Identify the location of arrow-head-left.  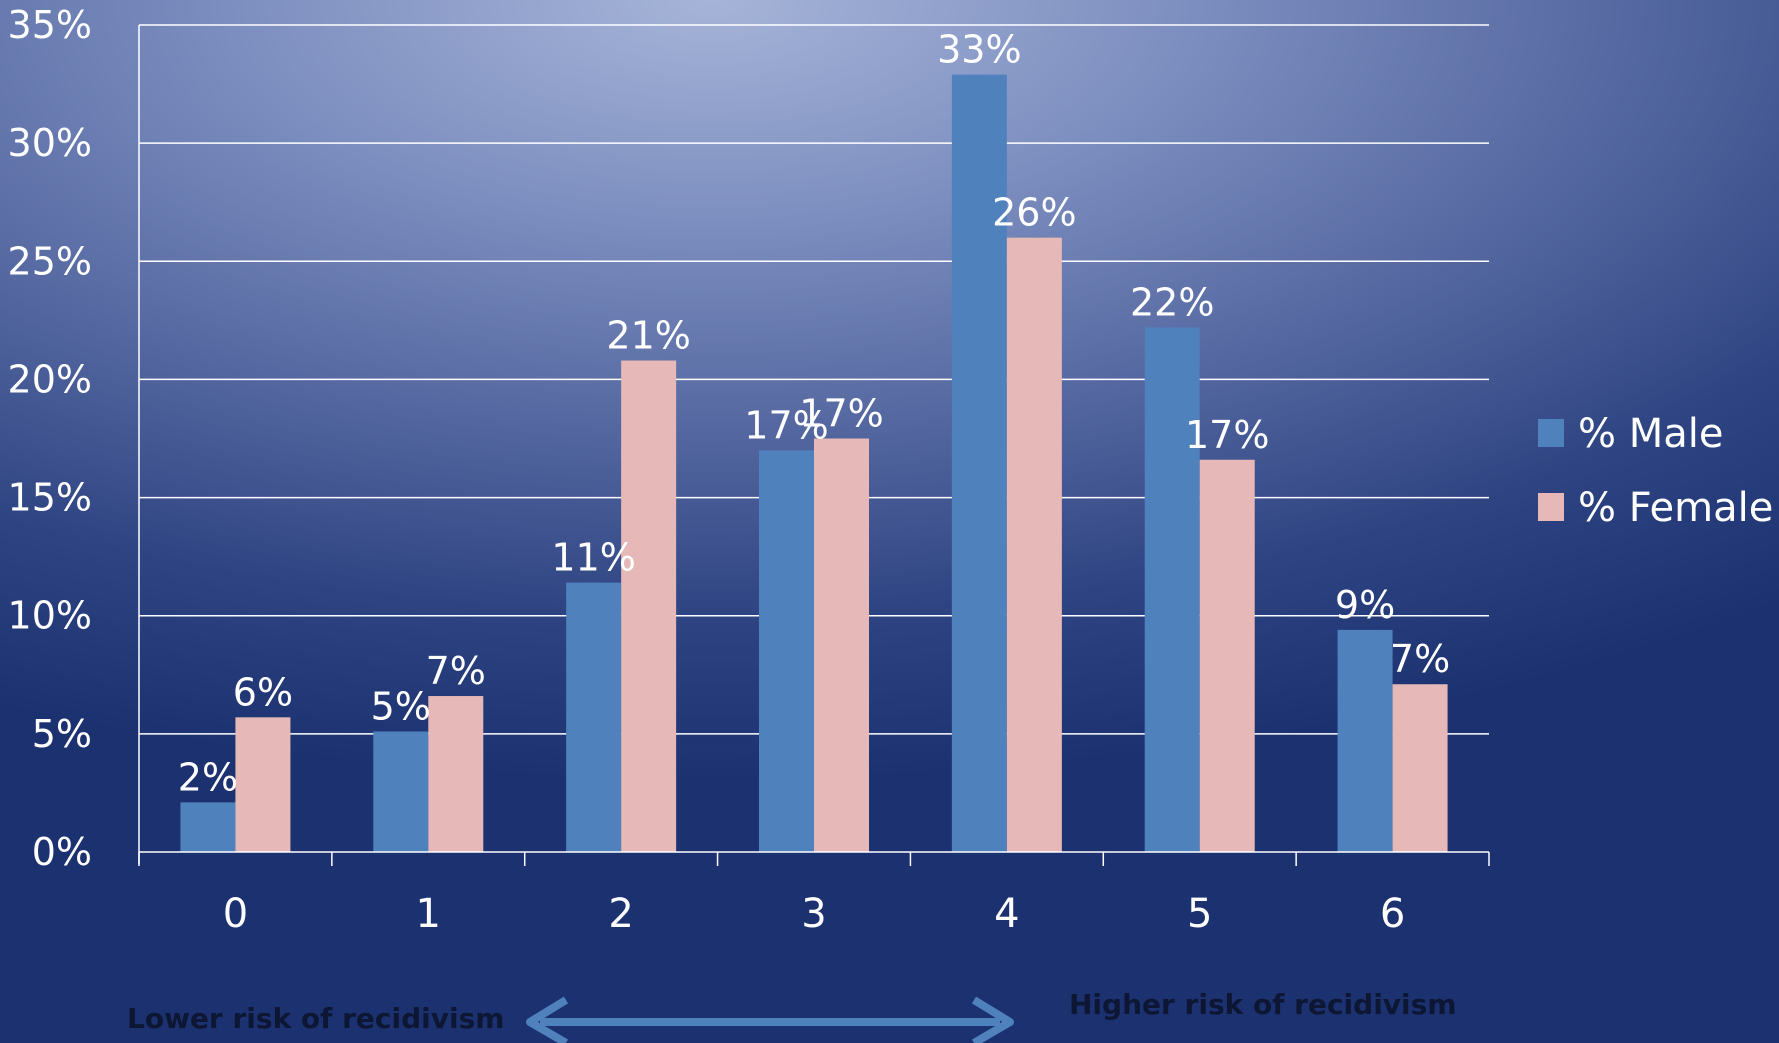
(547, 1019).